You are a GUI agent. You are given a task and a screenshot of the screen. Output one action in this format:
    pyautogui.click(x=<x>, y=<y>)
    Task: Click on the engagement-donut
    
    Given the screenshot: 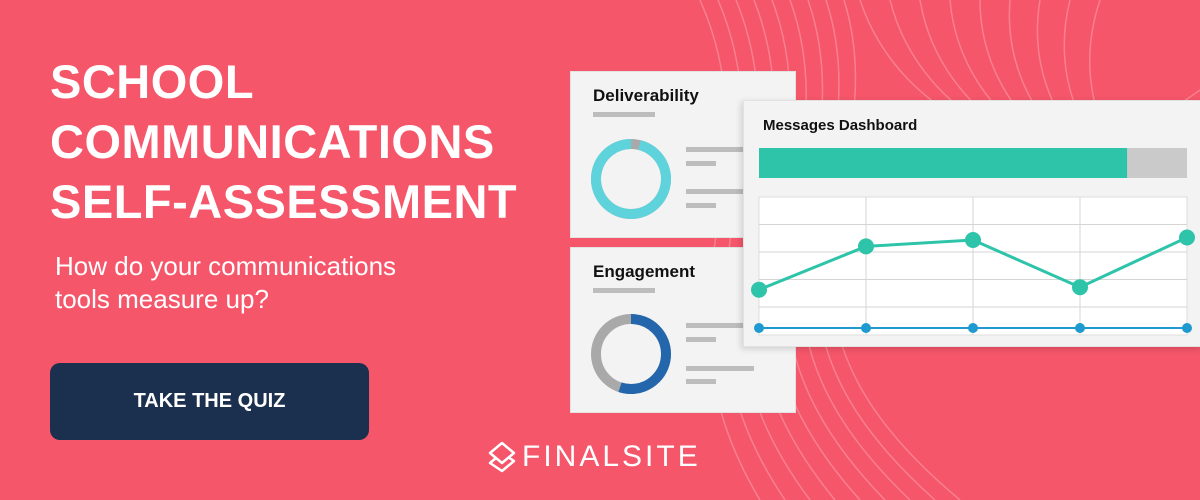 What is the action you would take?
    pyautogui.click(x=631, y=354)
    